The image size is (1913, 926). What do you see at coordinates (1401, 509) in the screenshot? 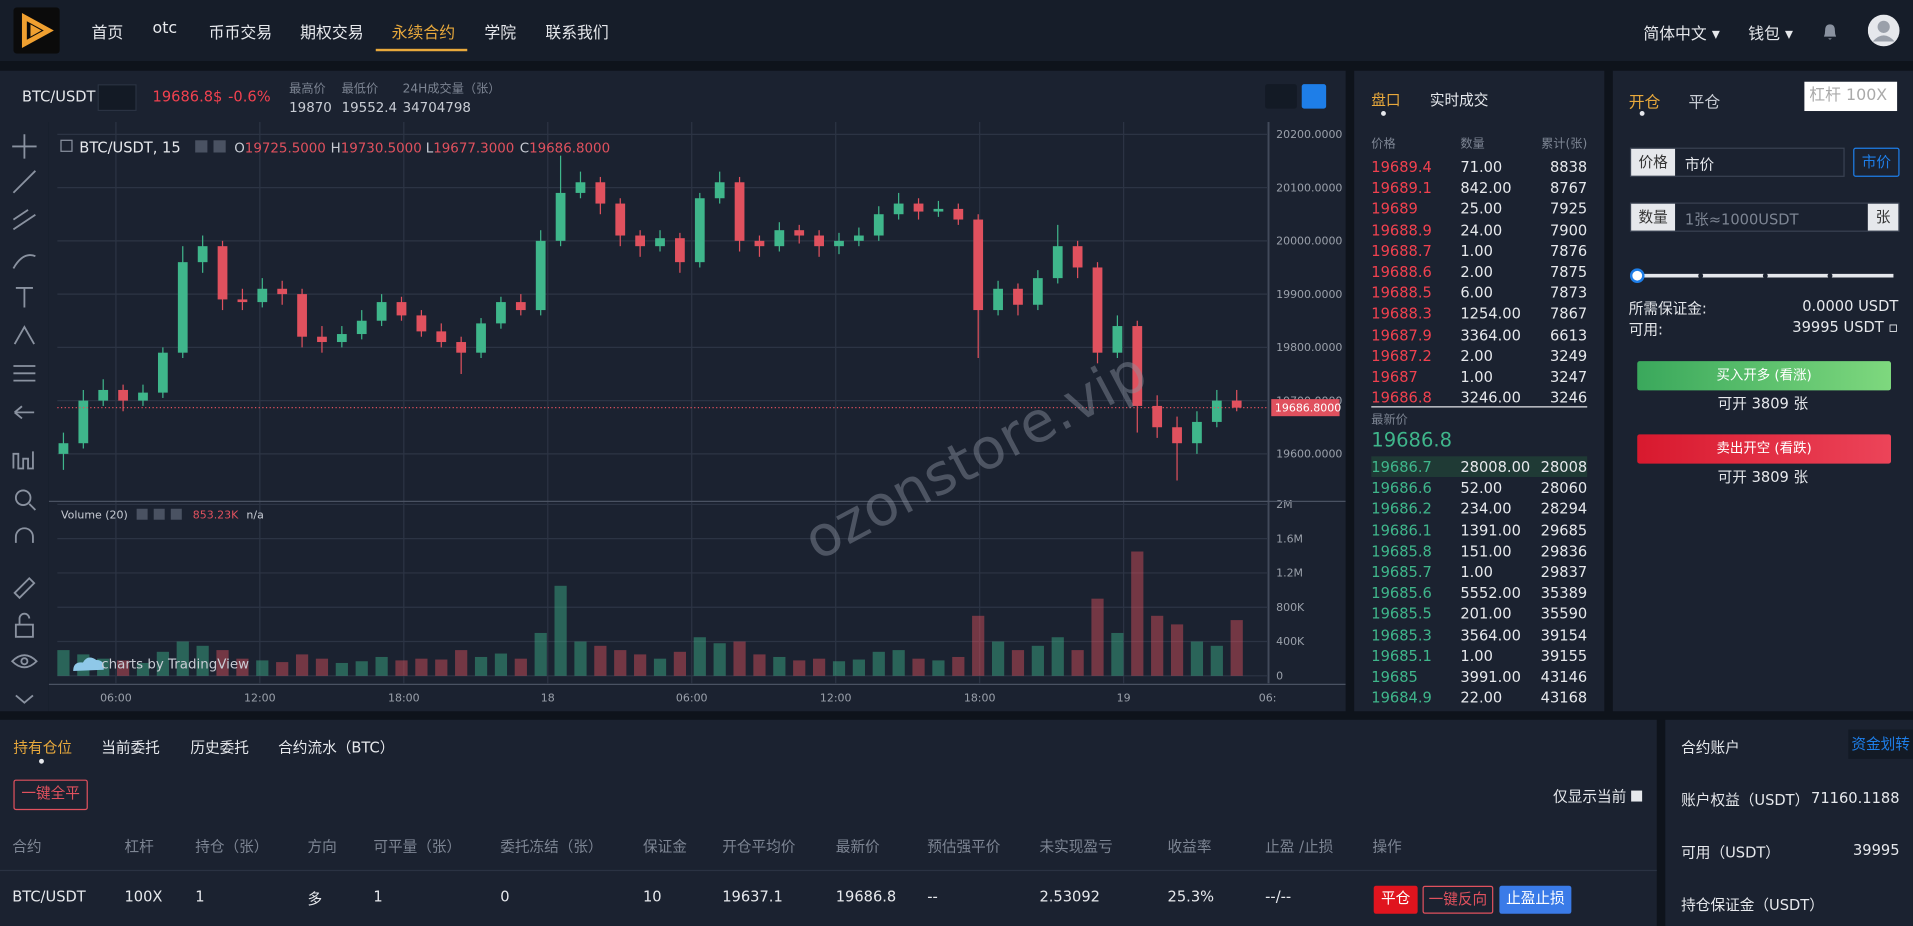
I see `ob-price: 19686.2` at bounding box center [1401, 509].